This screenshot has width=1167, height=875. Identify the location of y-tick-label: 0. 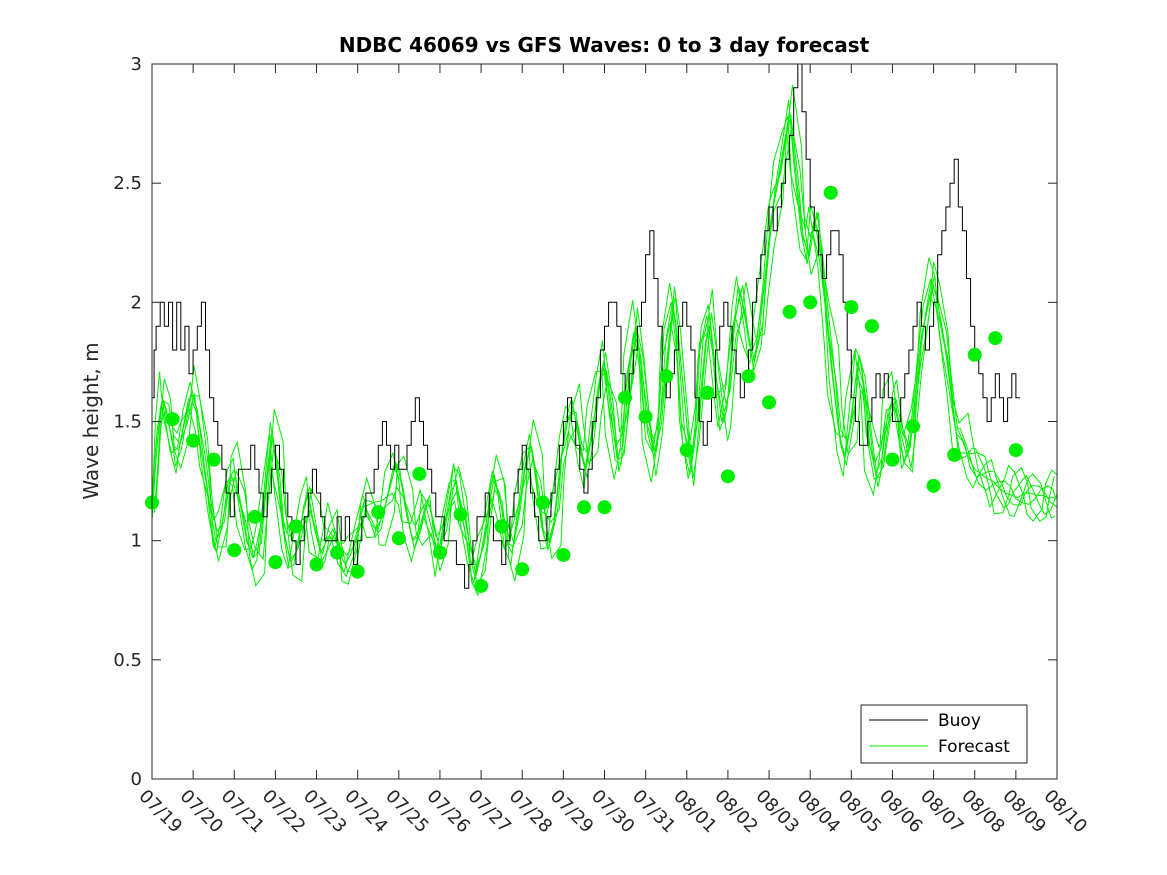
(136, 779).